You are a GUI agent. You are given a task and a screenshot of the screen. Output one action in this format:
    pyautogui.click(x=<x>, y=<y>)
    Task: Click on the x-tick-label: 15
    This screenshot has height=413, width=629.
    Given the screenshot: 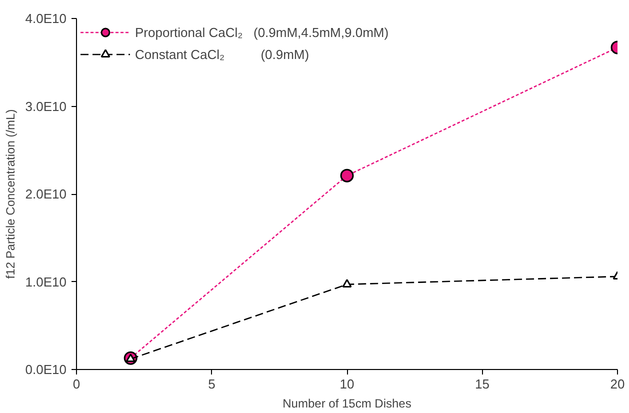 What is the action you would take?
    pyautogui.click(x=482, y=384)
    